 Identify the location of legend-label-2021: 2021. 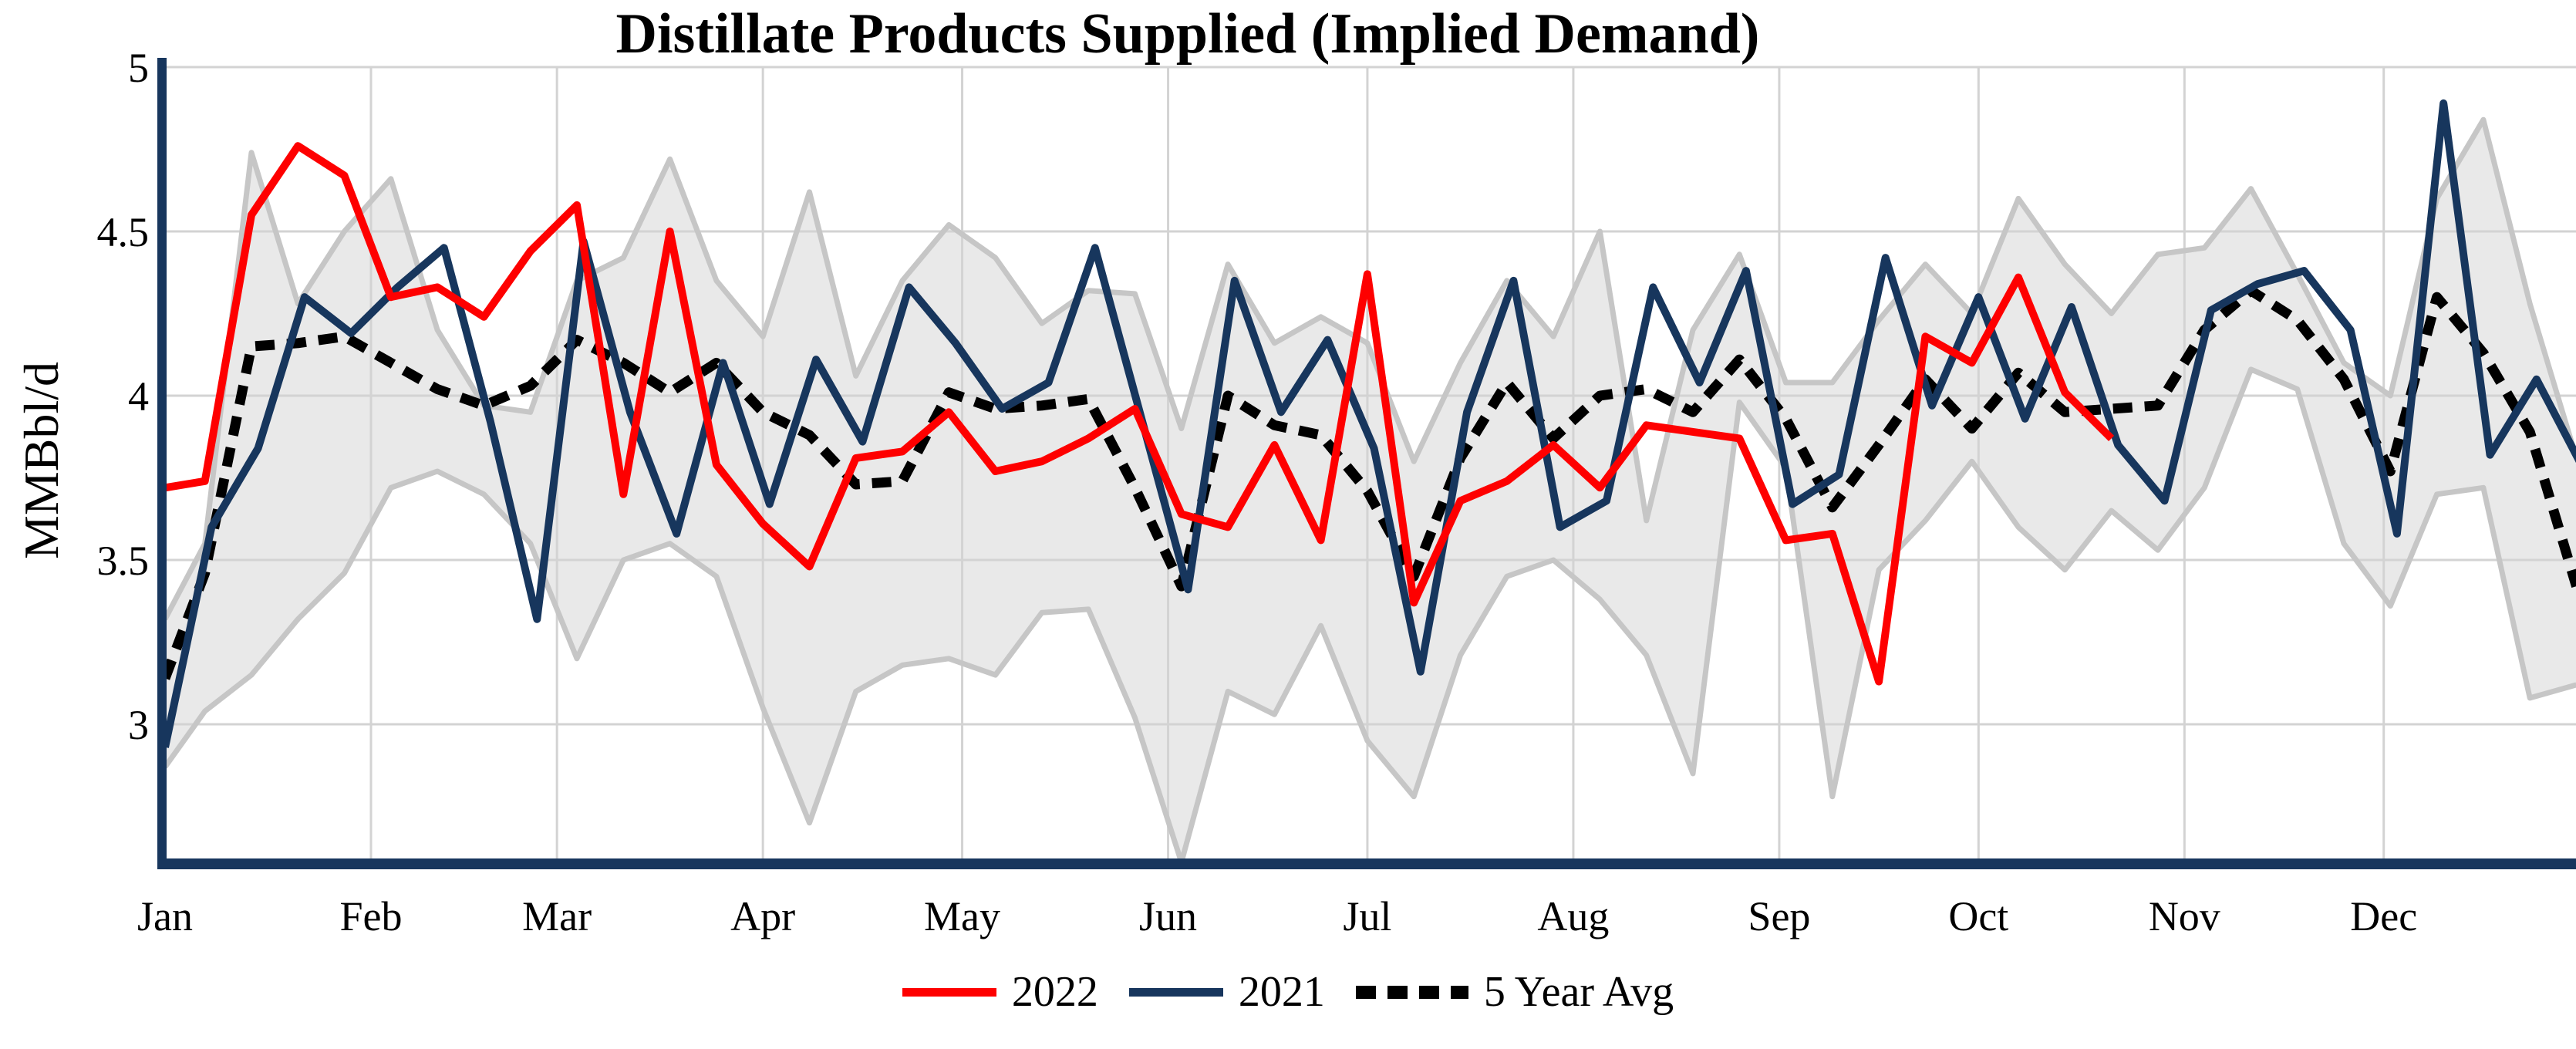
(1281, 992).